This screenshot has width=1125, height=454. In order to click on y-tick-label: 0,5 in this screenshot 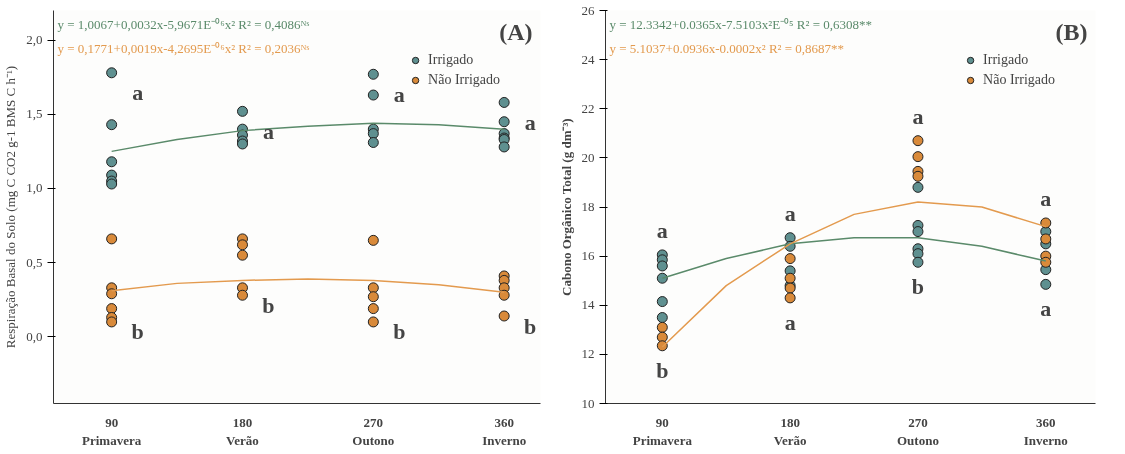, I will do `click(34, 262)`.